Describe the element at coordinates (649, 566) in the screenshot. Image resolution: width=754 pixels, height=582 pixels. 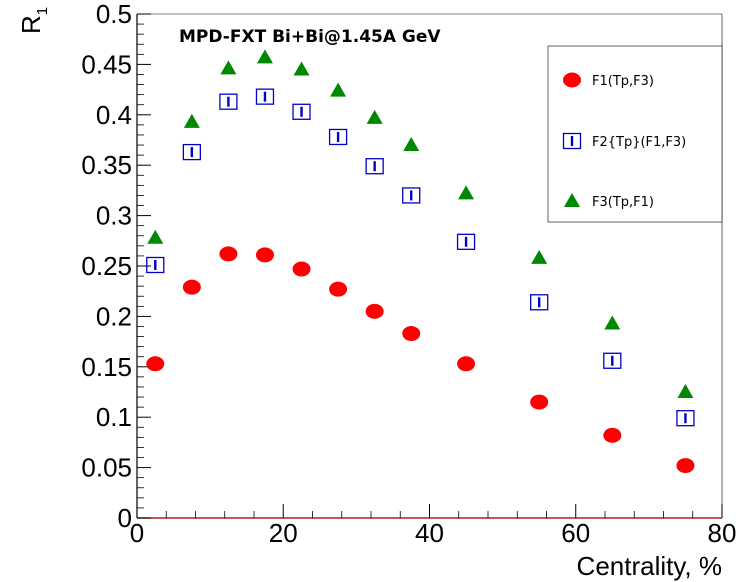
I see `x-axis-label: Centrality, %` at that location.